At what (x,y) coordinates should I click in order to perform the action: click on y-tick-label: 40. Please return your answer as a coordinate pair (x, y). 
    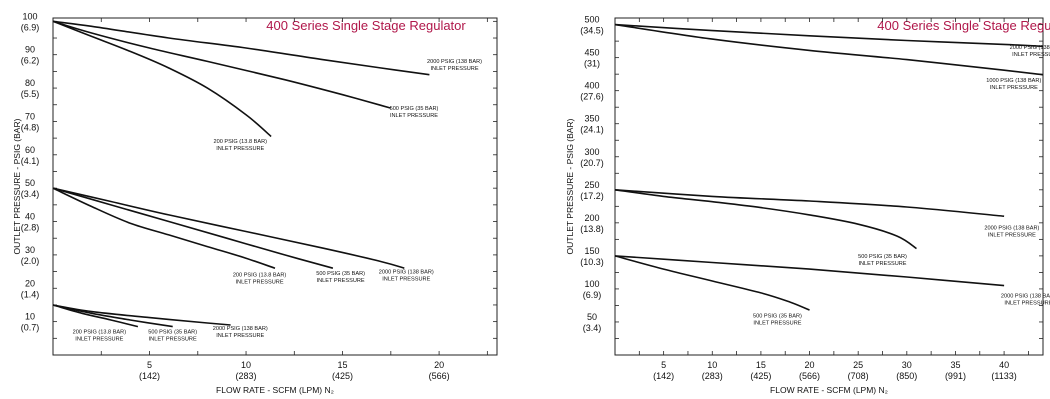
    Looking at the image, I should click on (30, 217).